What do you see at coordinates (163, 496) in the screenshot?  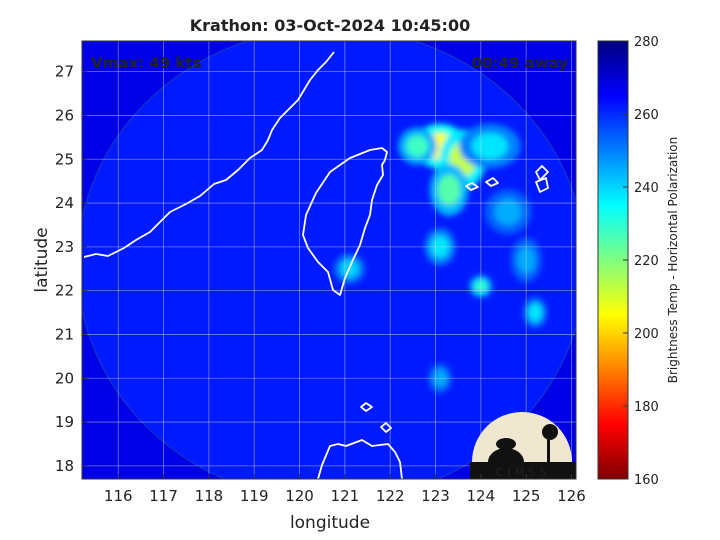 I see `x-tick-label: 117` at bounding box center [163, 496].